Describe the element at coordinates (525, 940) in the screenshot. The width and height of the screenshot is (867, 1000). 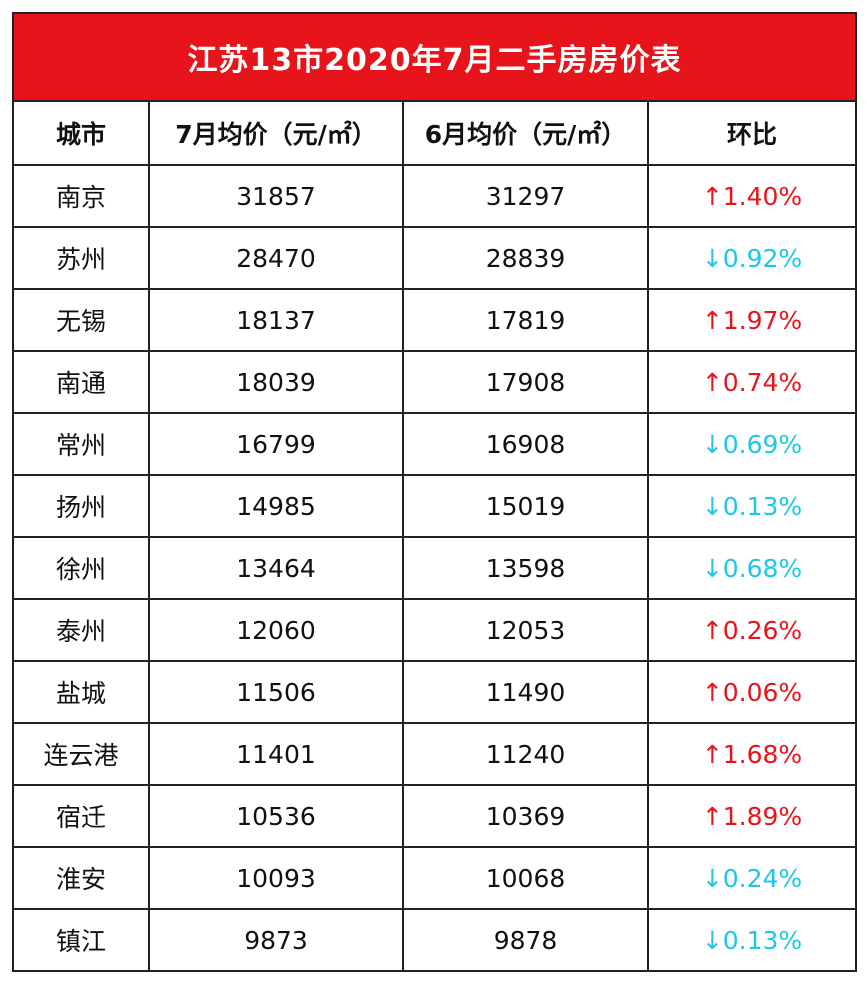
I see `june-price-cell: 9878` at that location.